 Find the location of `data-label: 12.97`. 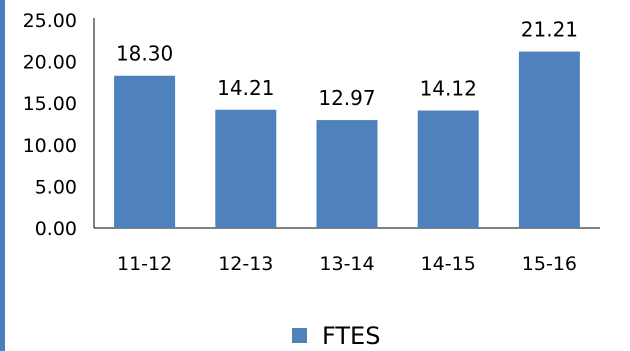

data-label: 12.97 is located at coordinates (346, 98).